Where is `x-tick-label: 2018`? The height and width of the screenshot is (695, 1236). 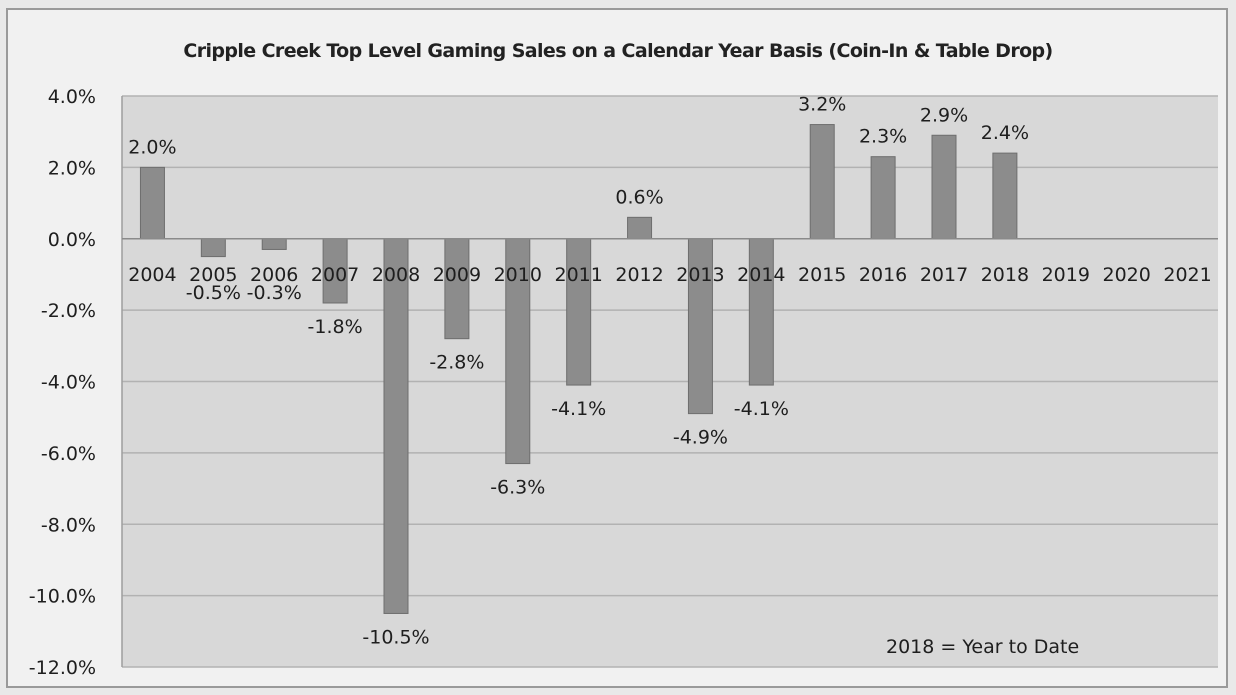 x-tick-label: 2018 is located at coordinates (1005, 275).